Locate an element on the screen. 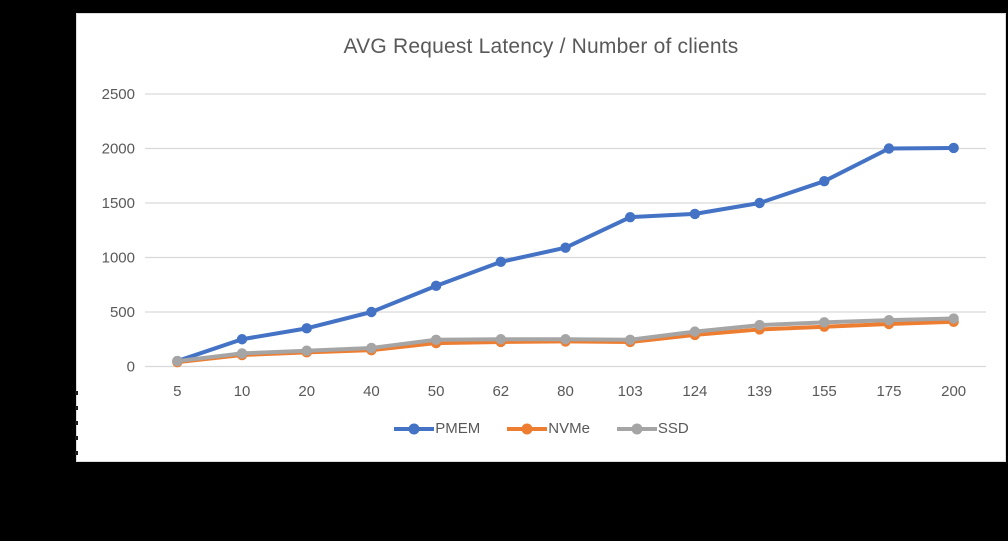  x-tick-label: 50 is located at coordinates (436, 391).